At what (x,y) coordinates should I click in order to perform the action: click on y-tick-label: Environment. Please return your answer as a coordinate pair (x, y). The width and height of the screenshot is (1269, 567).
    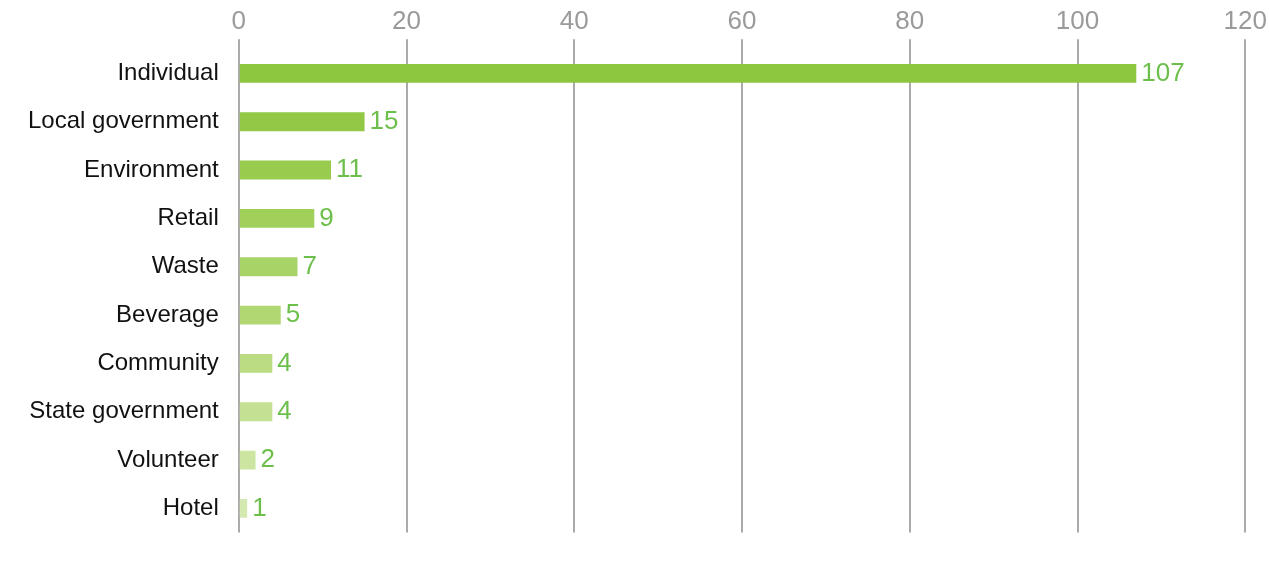
    Looking at the image, I should click on (152, 168).